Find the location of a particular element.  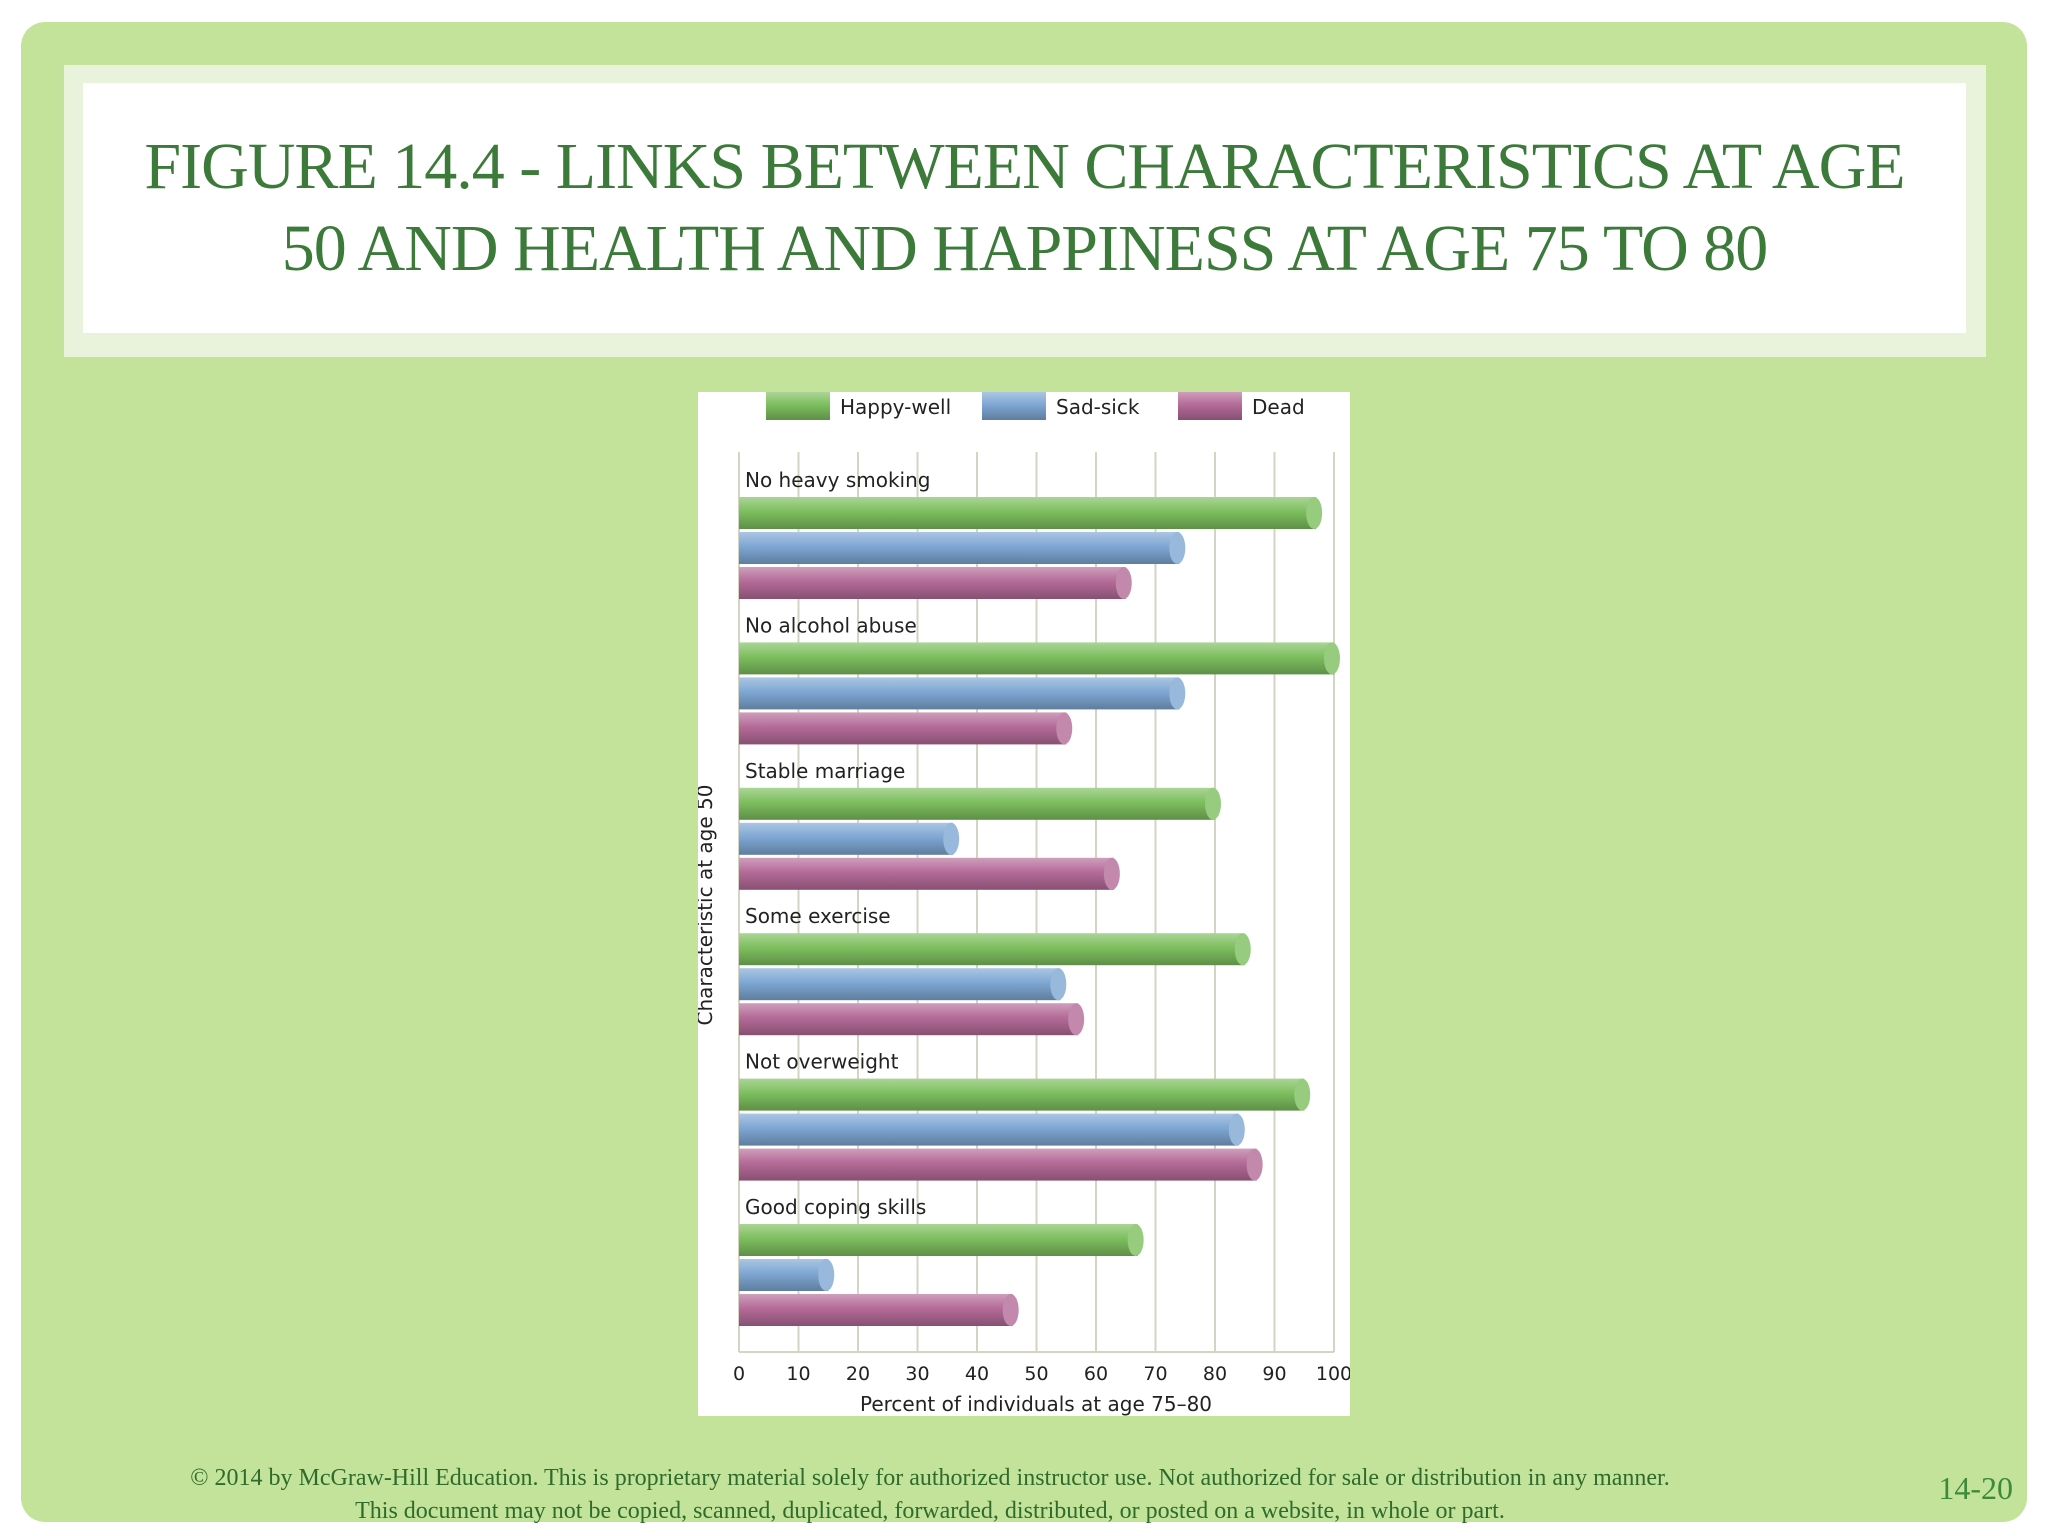

page-number: 14-20 is located at coordinates (1975, 1488).